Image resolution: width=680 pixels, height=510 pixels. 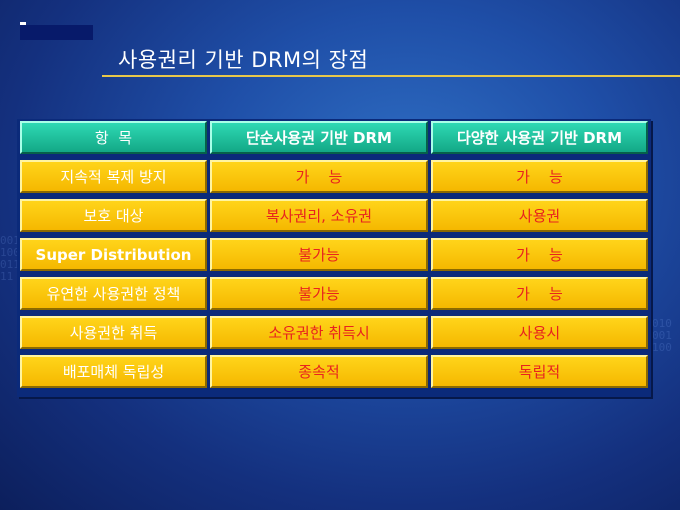 I want to click on row-various-value: 독립적, so click(x=539, y=371).